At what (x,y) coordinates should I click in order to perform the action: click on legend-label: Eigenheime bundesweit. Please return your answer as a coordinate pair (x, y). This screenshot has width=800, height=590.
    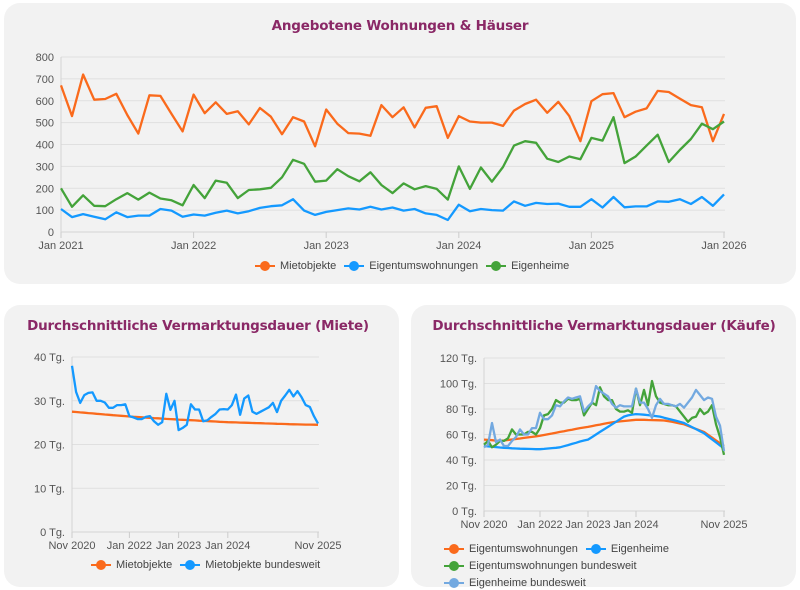
    Looking at the image, I should click on (527, 583).